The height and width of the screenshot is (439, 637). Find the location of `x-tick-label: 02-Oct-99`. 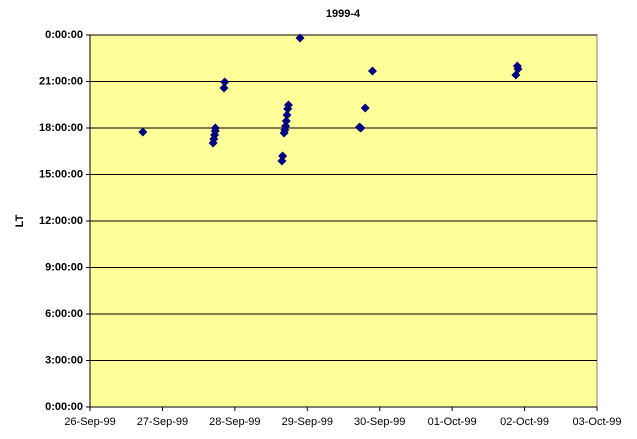

x-tick-label: 02-Oct-99 is located at coordinates (524, 422).